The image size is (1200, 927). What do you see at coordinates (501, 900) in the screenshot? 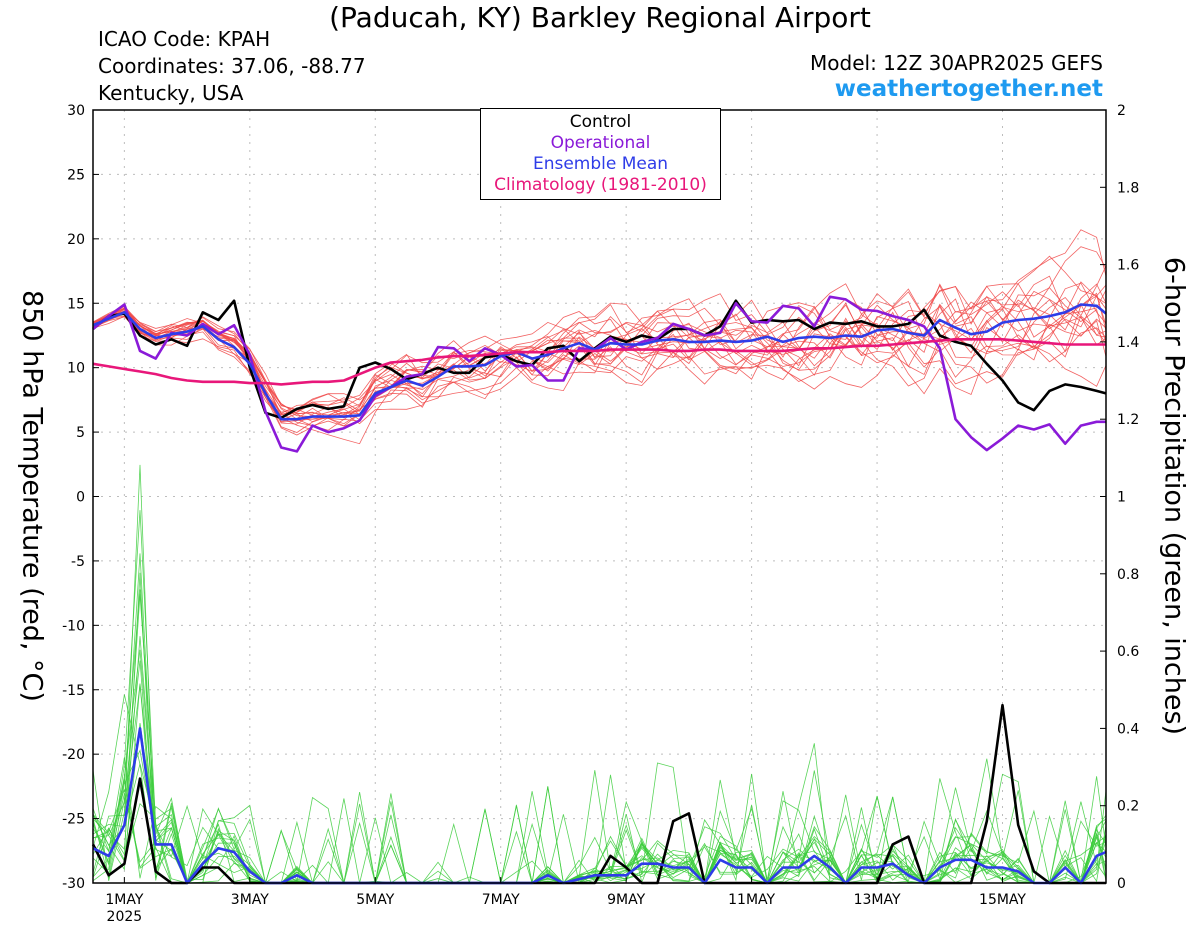
I see `x-tick-label: 7MAY` at bounding box center [501, 900].